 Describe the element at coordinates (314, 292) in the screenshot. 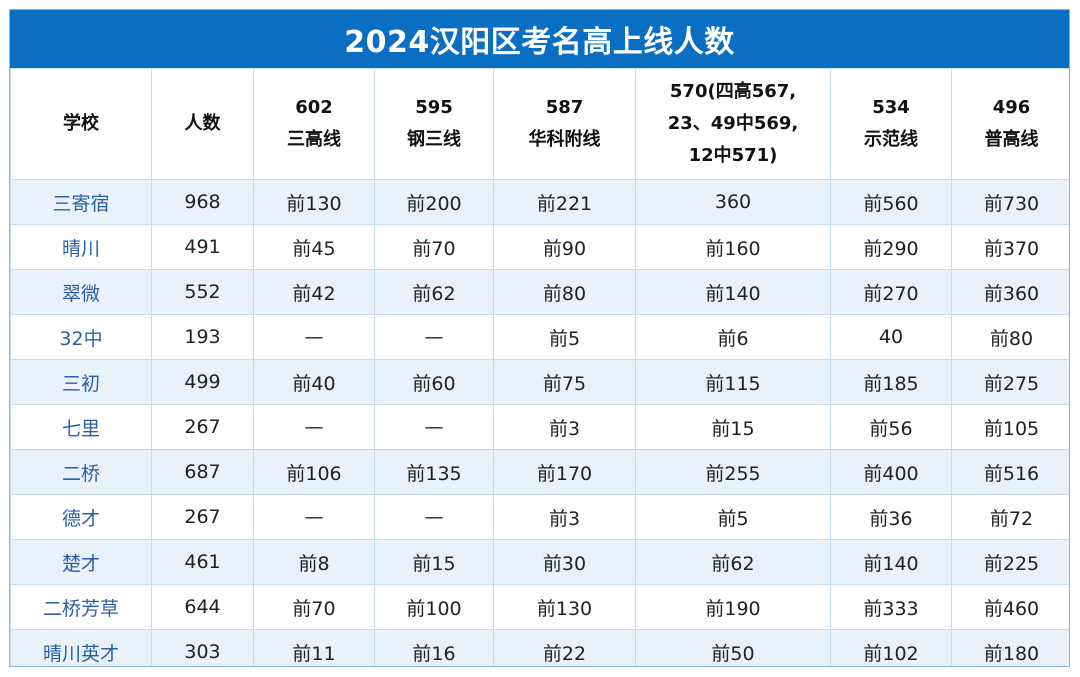

I see `rank-cell-602: 前42` at that location.